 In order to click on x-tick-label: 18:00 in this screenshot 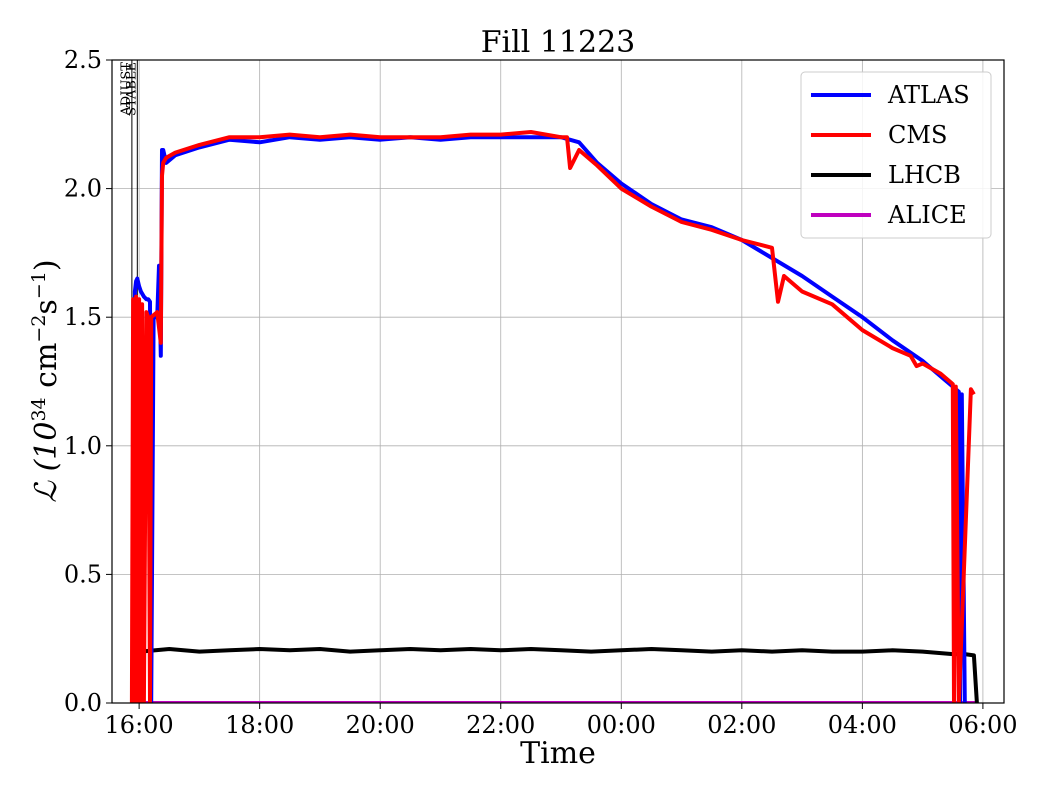, I will do `click(259, 725)`.